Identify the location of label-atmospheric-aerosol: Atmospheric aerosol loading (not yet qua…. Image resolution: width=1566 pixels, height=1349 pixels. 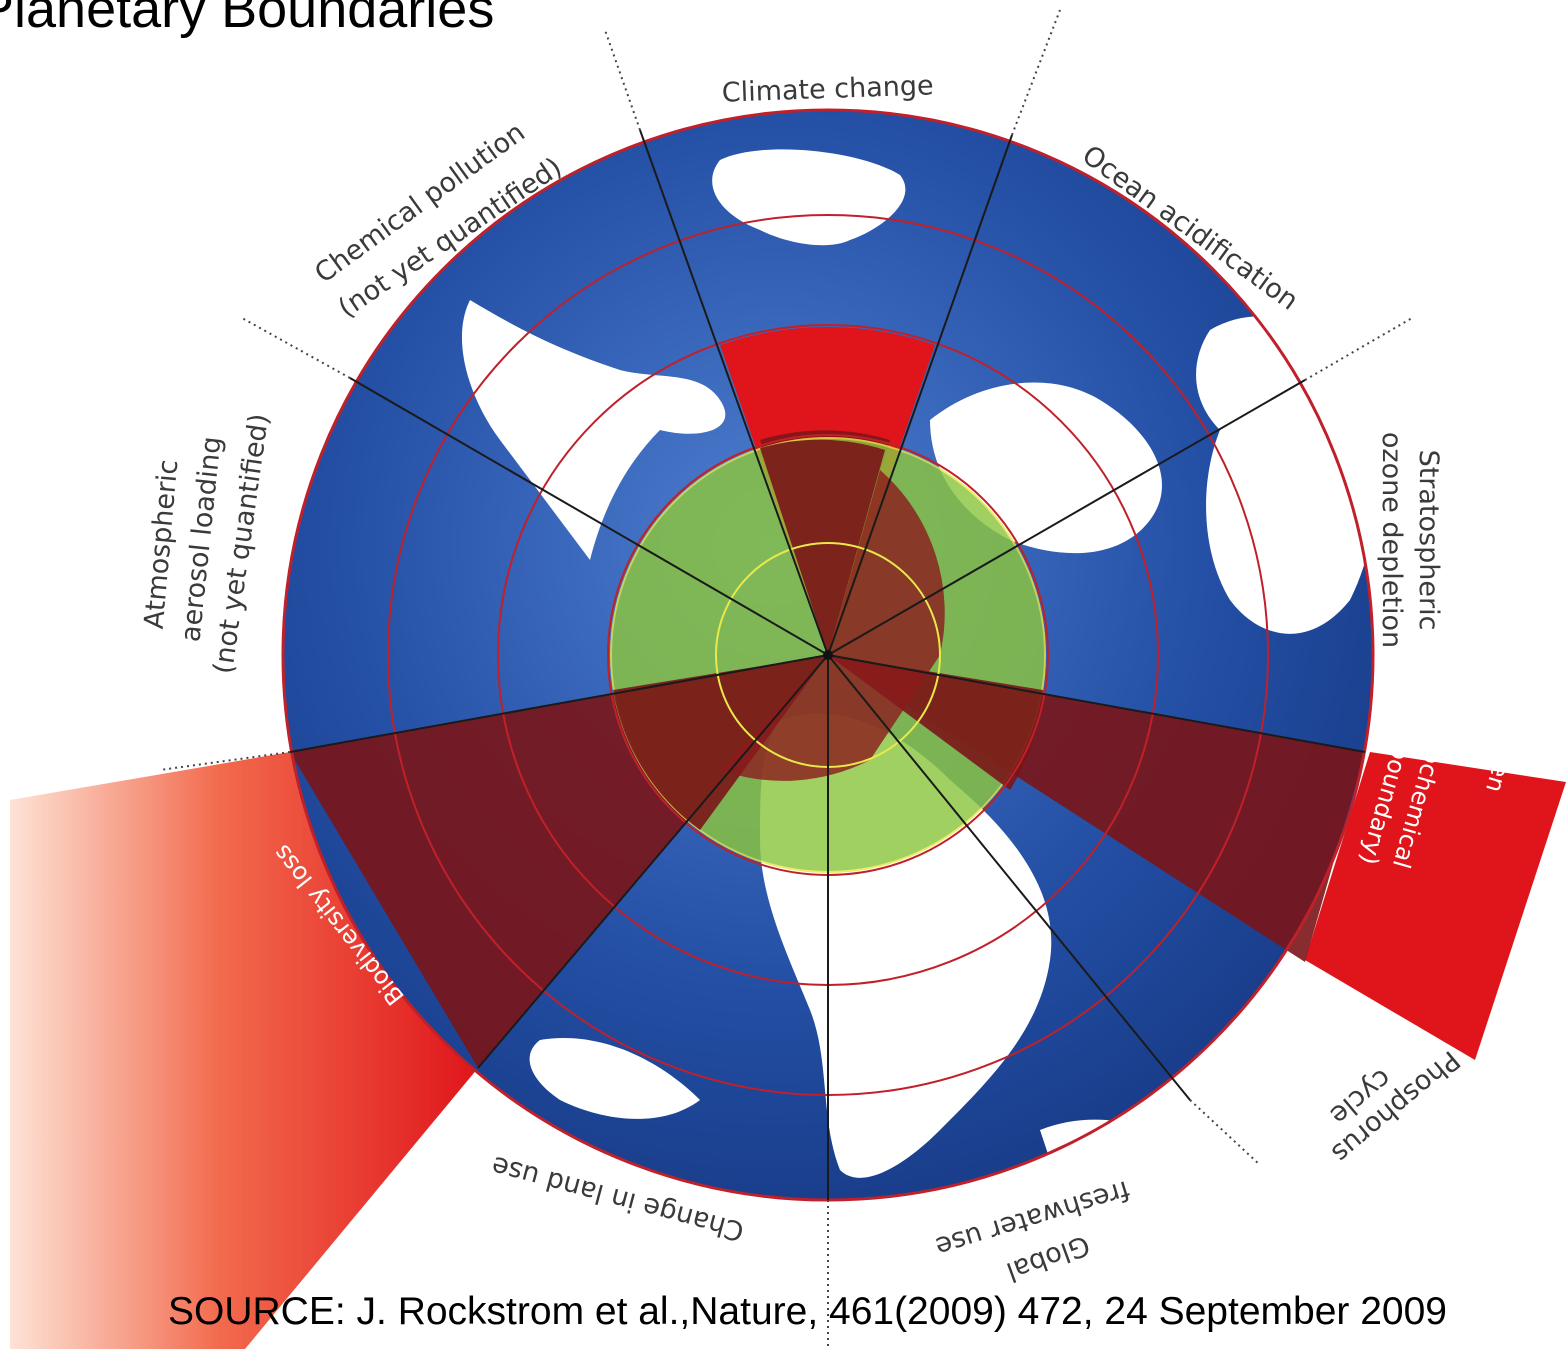
(207, 544).